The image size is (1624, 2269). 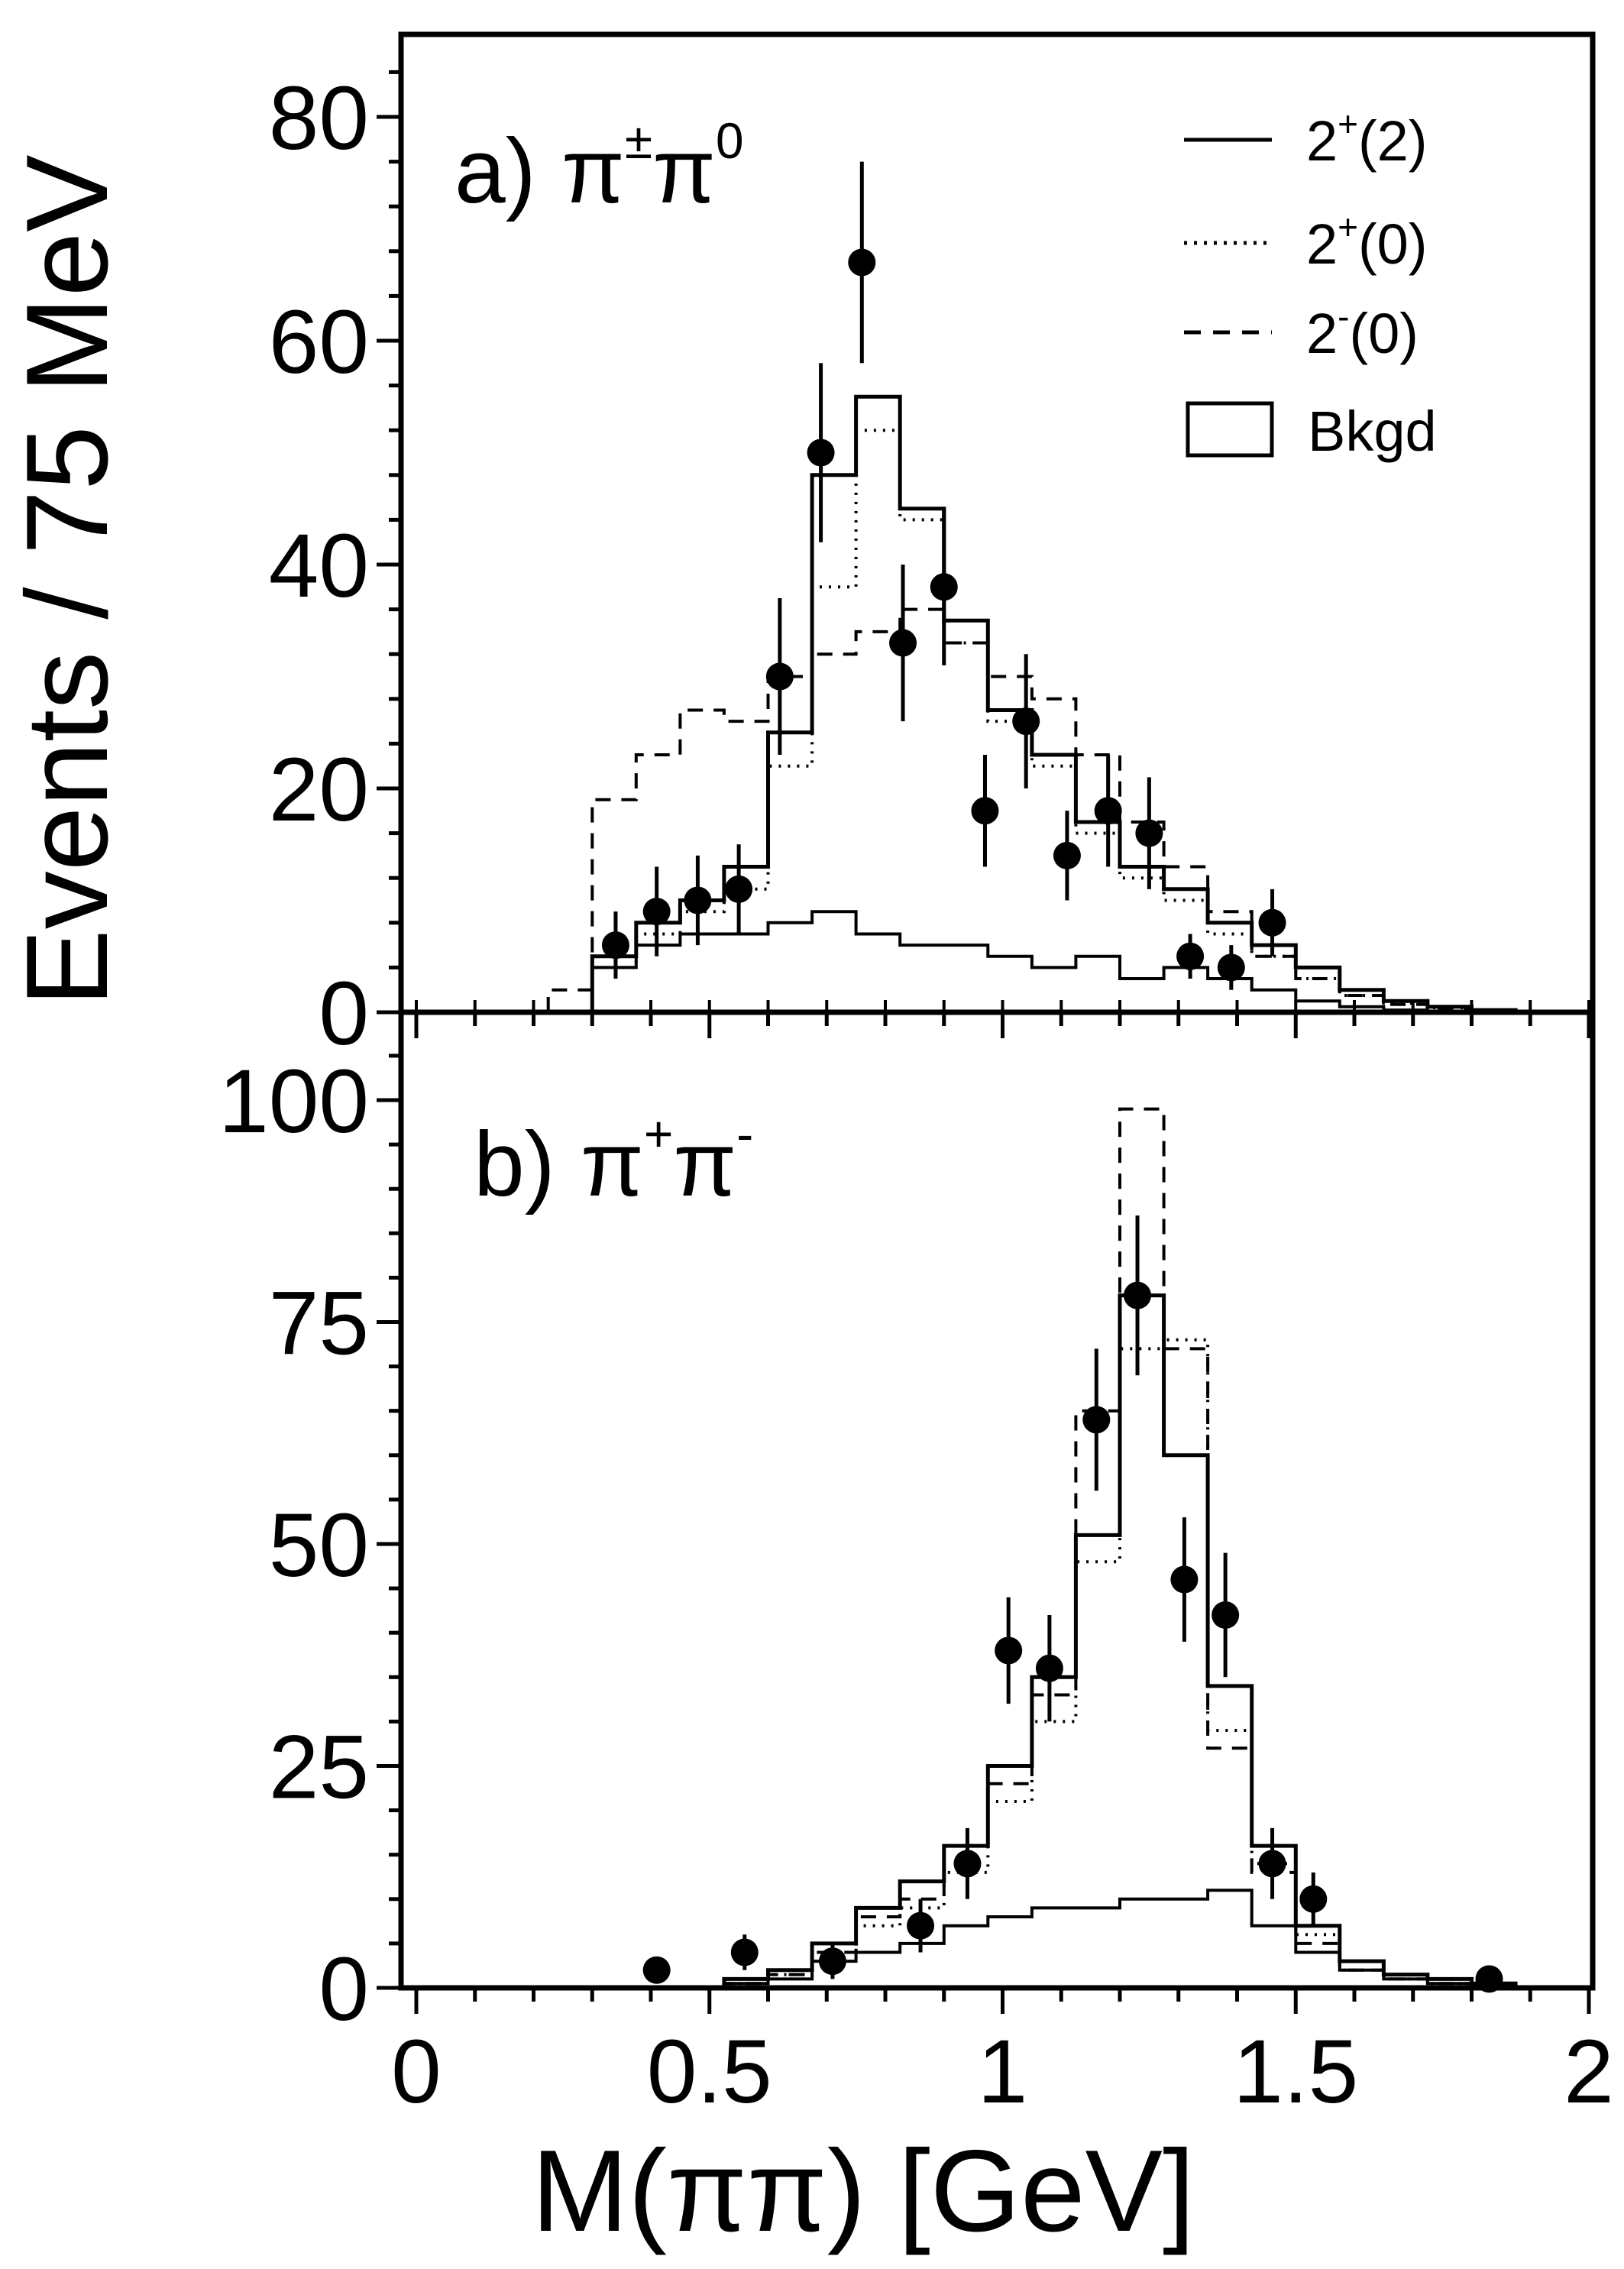 What do you see at coordinates (1230, 429) in the screenshot?
I see `legend-box-bkgd` at bounding box center [1230, 429].